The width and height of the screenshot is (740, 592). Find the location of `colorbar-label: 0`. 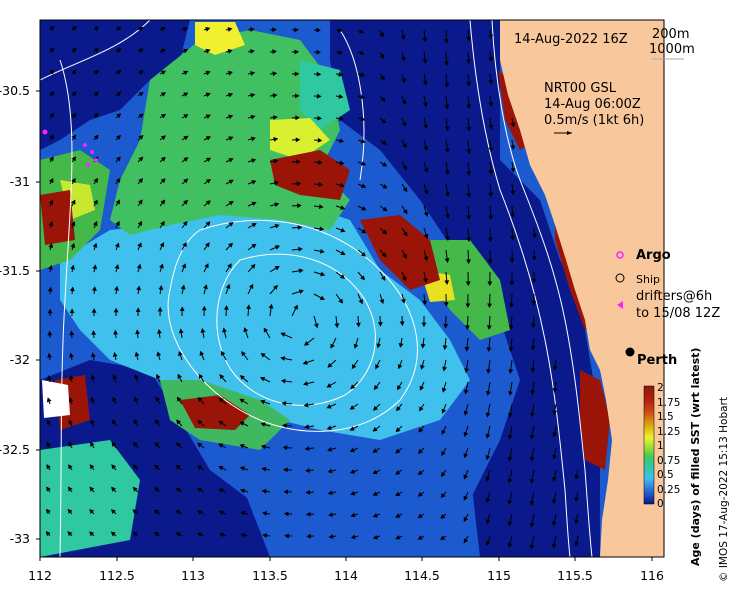

colorbar-label: 0 is located at coordinates (660, 504).